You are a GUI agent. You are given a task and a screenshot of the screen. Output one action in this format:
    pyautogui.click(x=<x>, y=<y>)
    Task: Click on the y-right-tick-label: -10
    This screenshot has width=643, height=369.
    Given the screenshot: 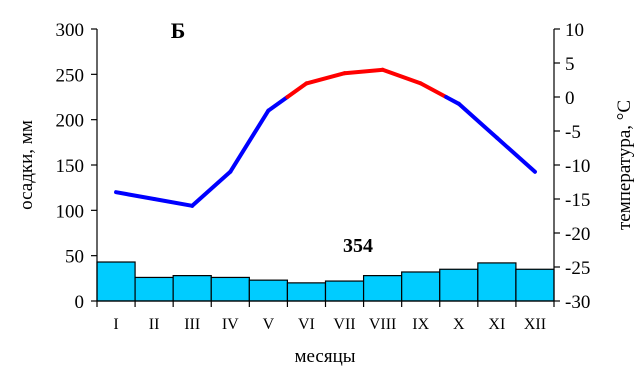 What is the action you would take?
    pyautogui.click(x=577, y=166)
    